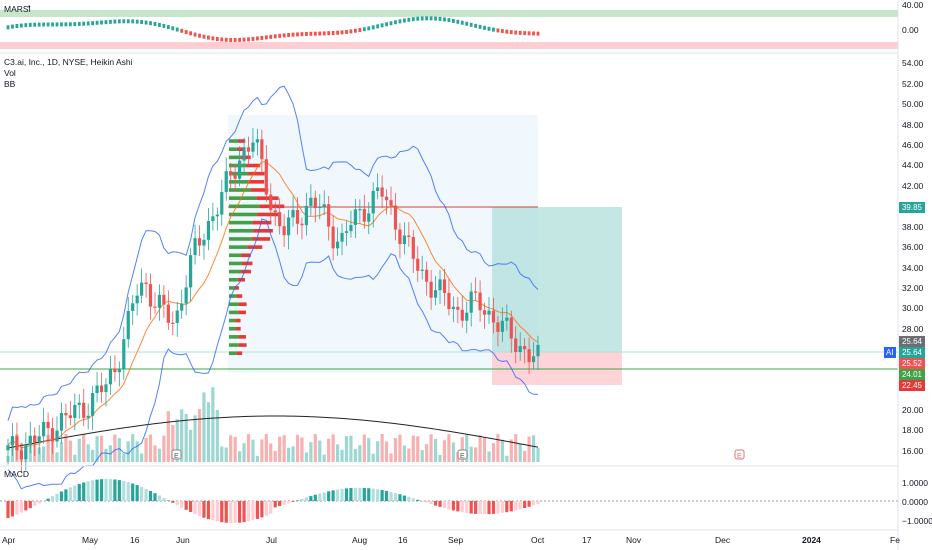 The height and width of the screenshot is (550, 932). I want to click on bb-label: BB, so click(10, 84).